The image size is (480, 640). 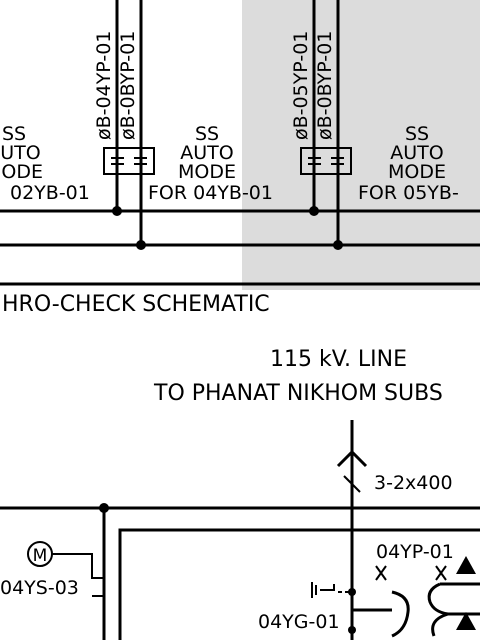 What do you see at coordinates (325, 85) in the screenshot?
I see `wire-label-0byp-right: øB-0BYP-01` at bounding box center [325, 85].